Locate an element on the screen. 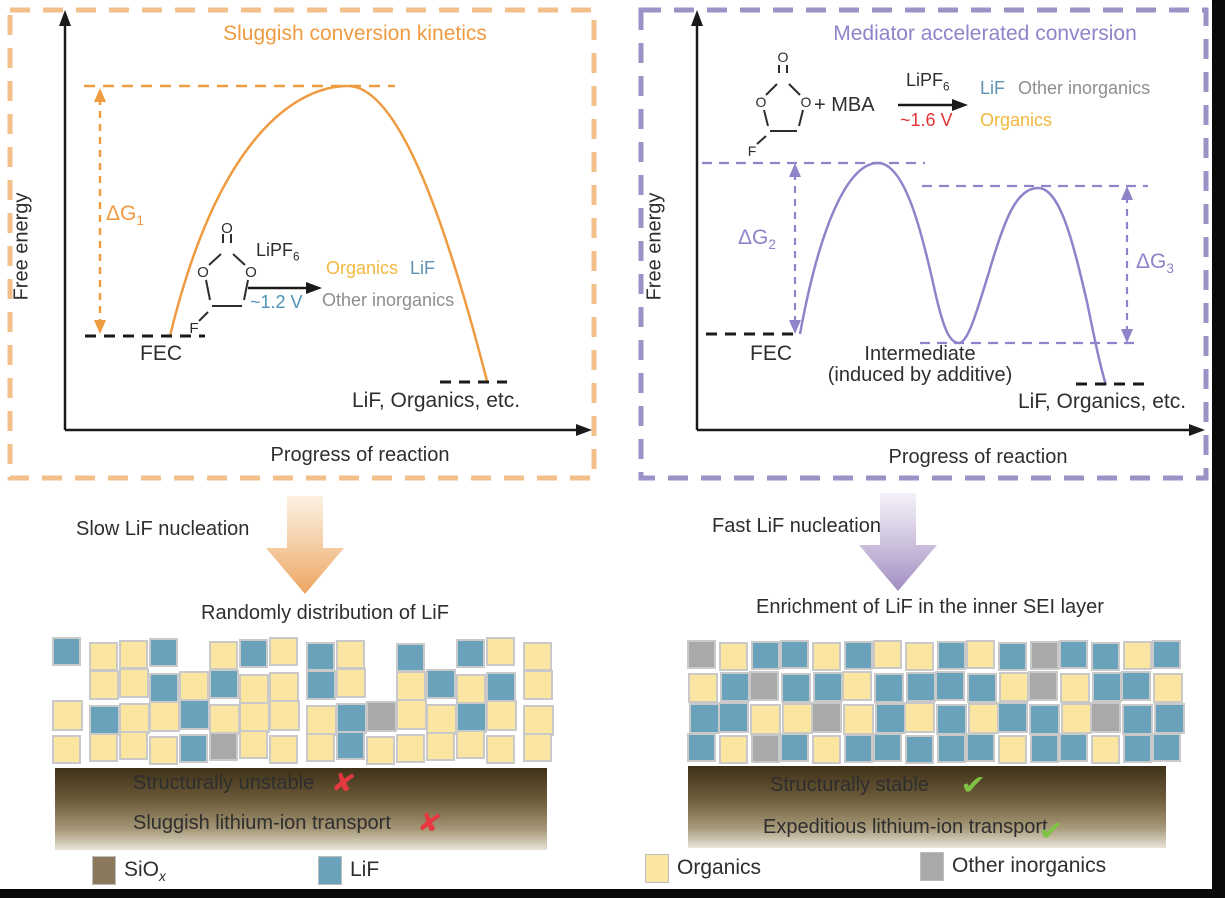 The width and height of the screenshot is (1225, 898). fast-nucleation-label: Fast LiF nucleation is located at coordinates (796, 526).